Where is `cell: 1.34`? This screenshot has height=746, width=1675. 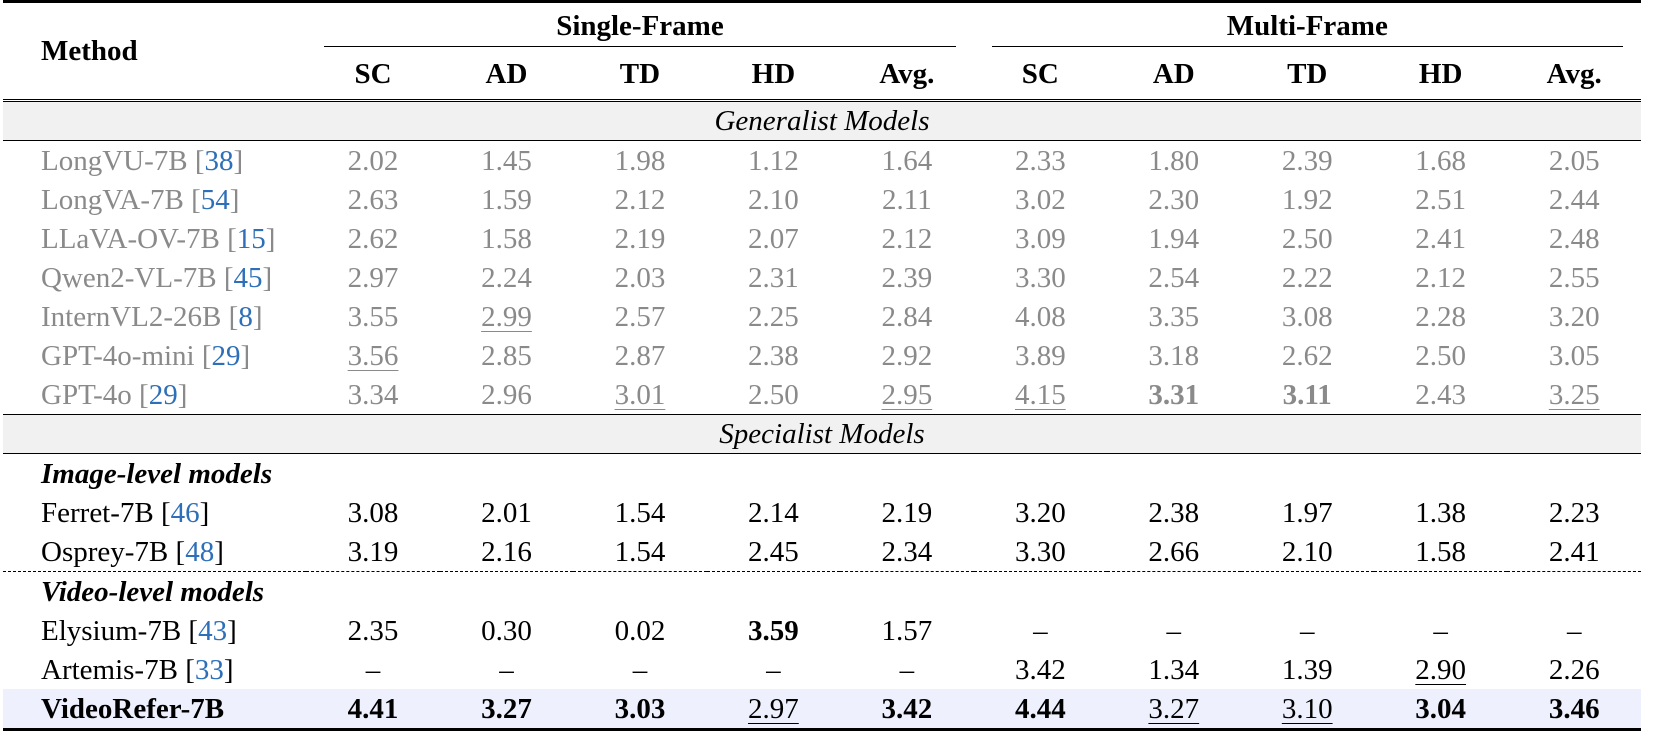 cell: 1.34 is located at coordinates (1174, 669).